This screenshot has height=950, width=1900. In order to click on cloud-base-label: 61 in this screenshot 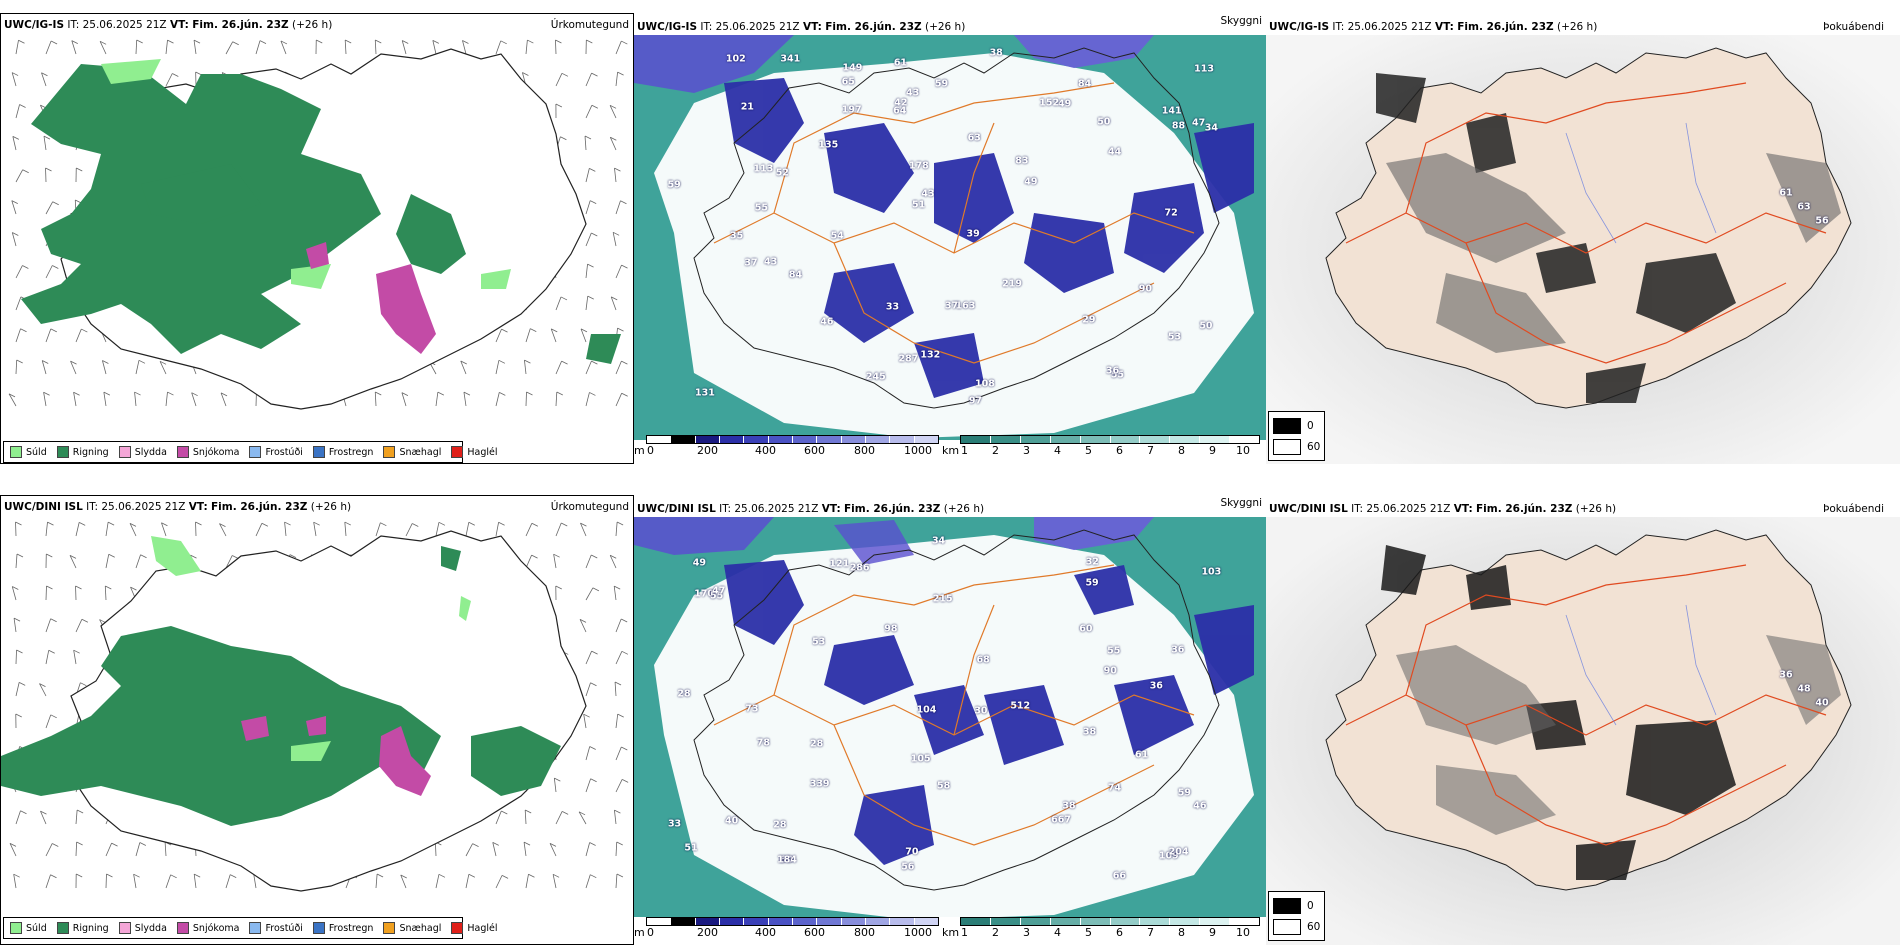, I will do `click(900, 63)`.